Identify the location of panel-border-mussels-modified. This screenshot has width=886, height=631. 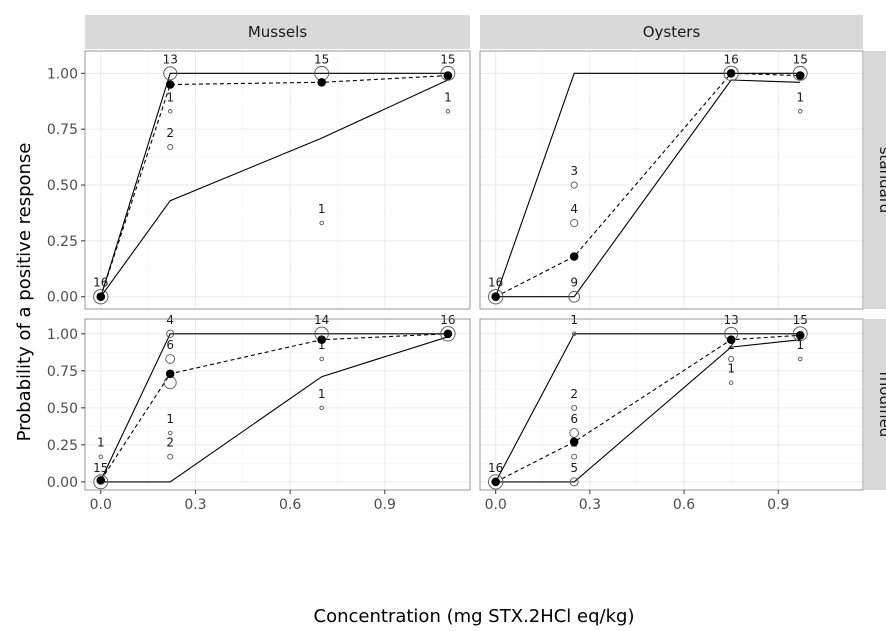
(277, 404).